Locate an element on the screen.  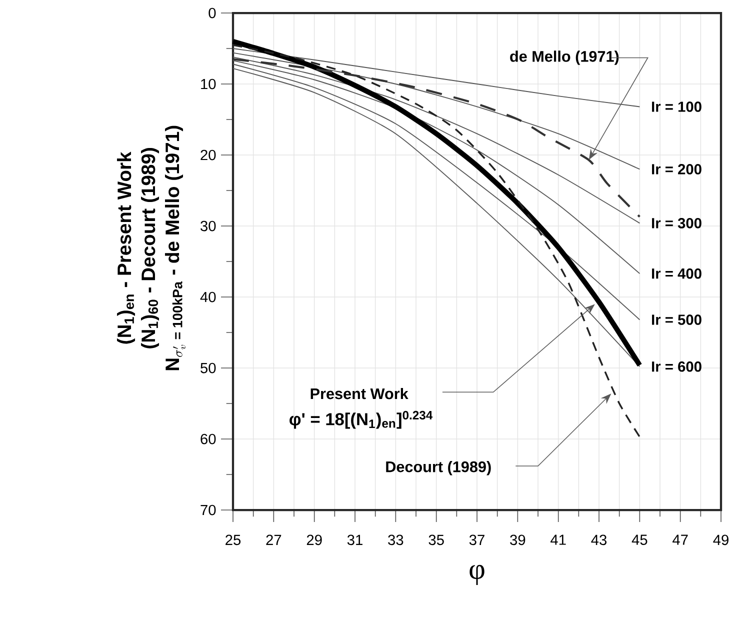
series-label: Ir = 400 is located at coordinates (677, 273).